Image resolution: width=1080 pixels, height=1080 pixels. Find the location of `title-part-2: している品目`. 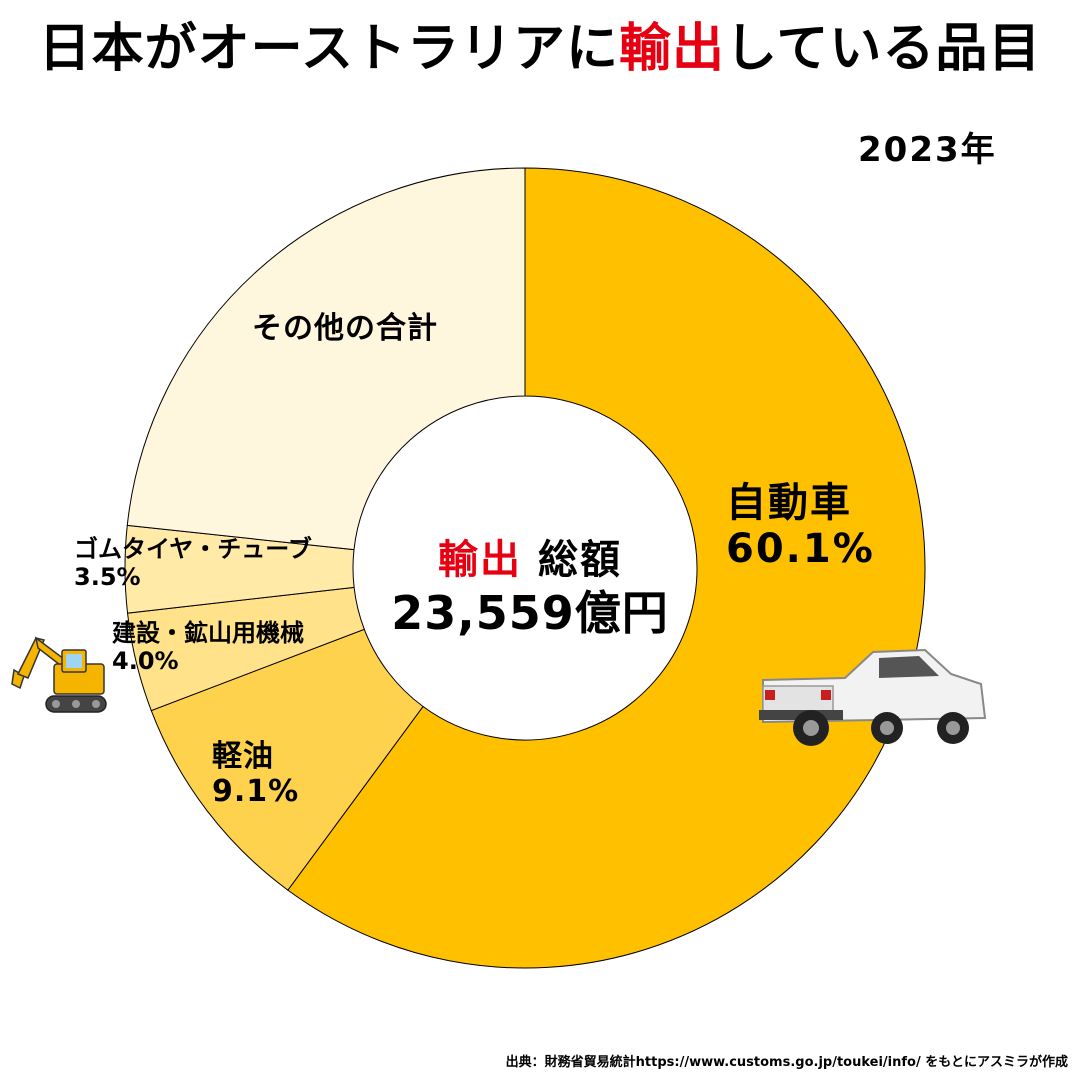

title-part-2: している品目 is located at coordinates (883, 49).